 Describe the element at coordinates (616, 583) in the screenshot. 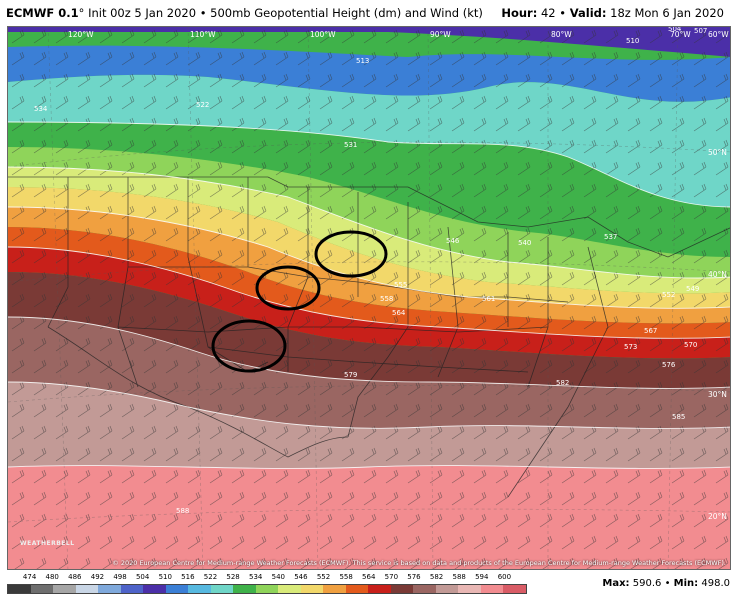

I see `max-label: Max:` at that location.